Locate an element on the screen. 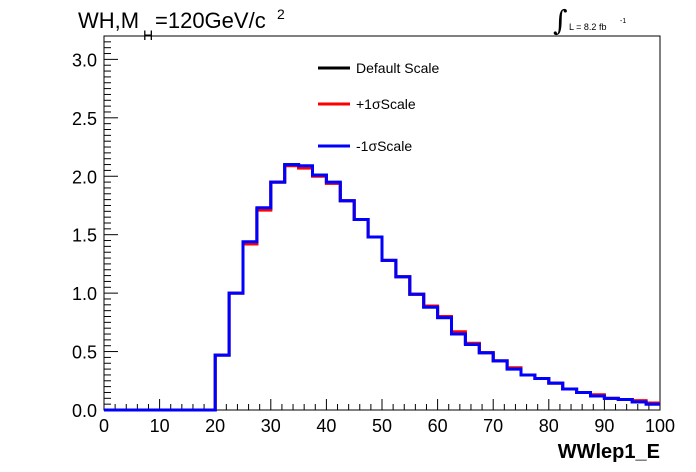 This screenshot has height=472, width=696. plot-title: WH,M is located at coordinates (109, 20).